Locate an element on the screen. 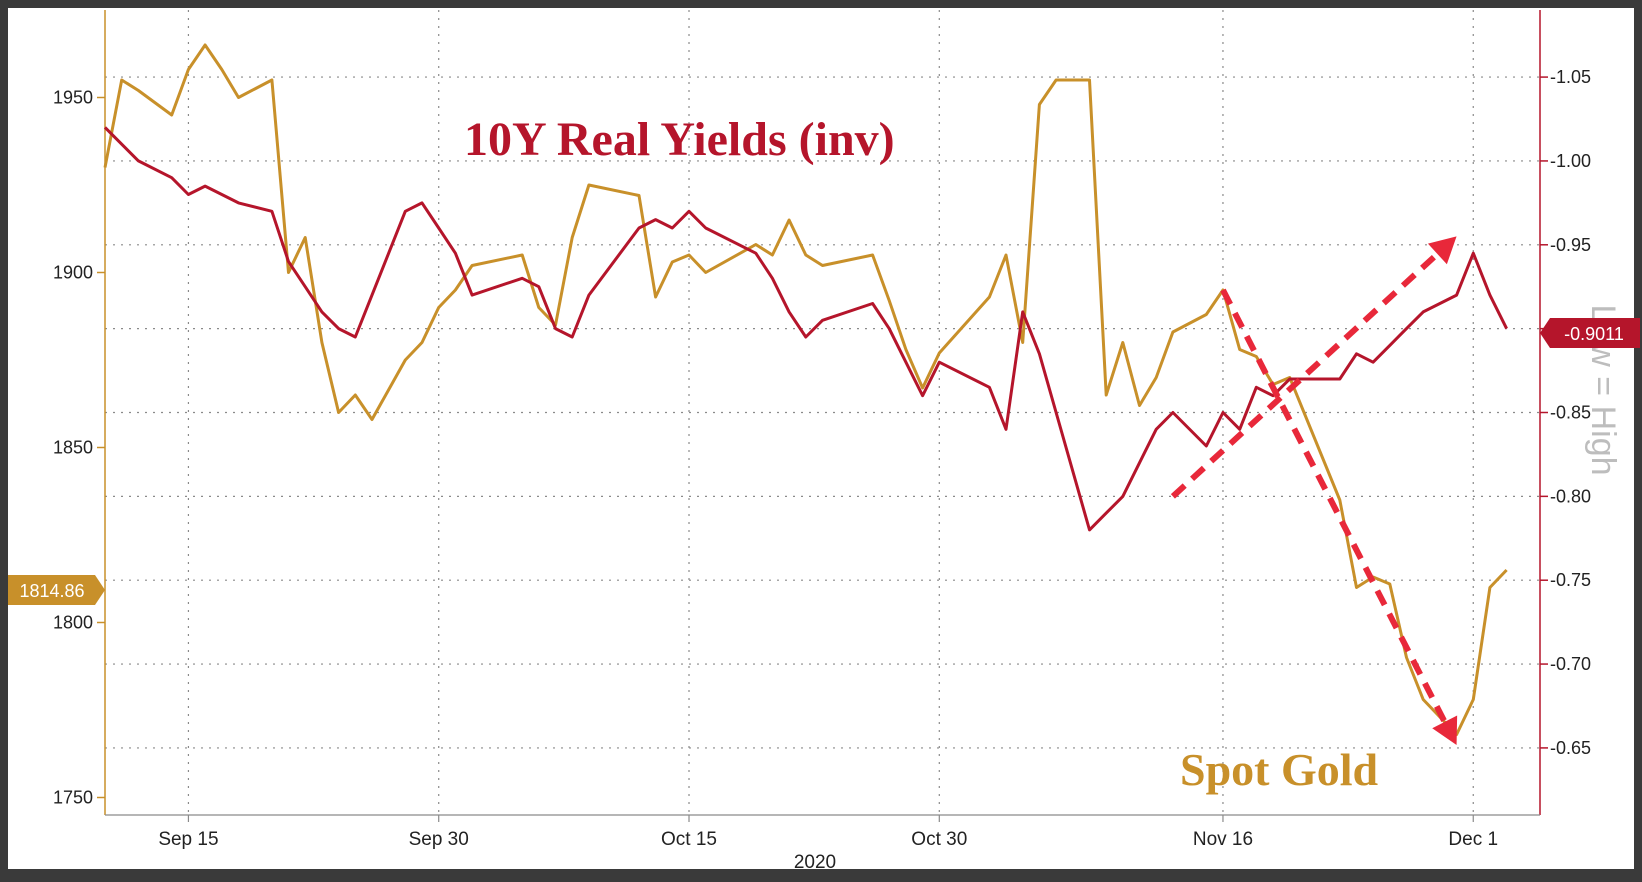  gold-last-value-badge: 1814.86 is located at coordinates (56, 590).